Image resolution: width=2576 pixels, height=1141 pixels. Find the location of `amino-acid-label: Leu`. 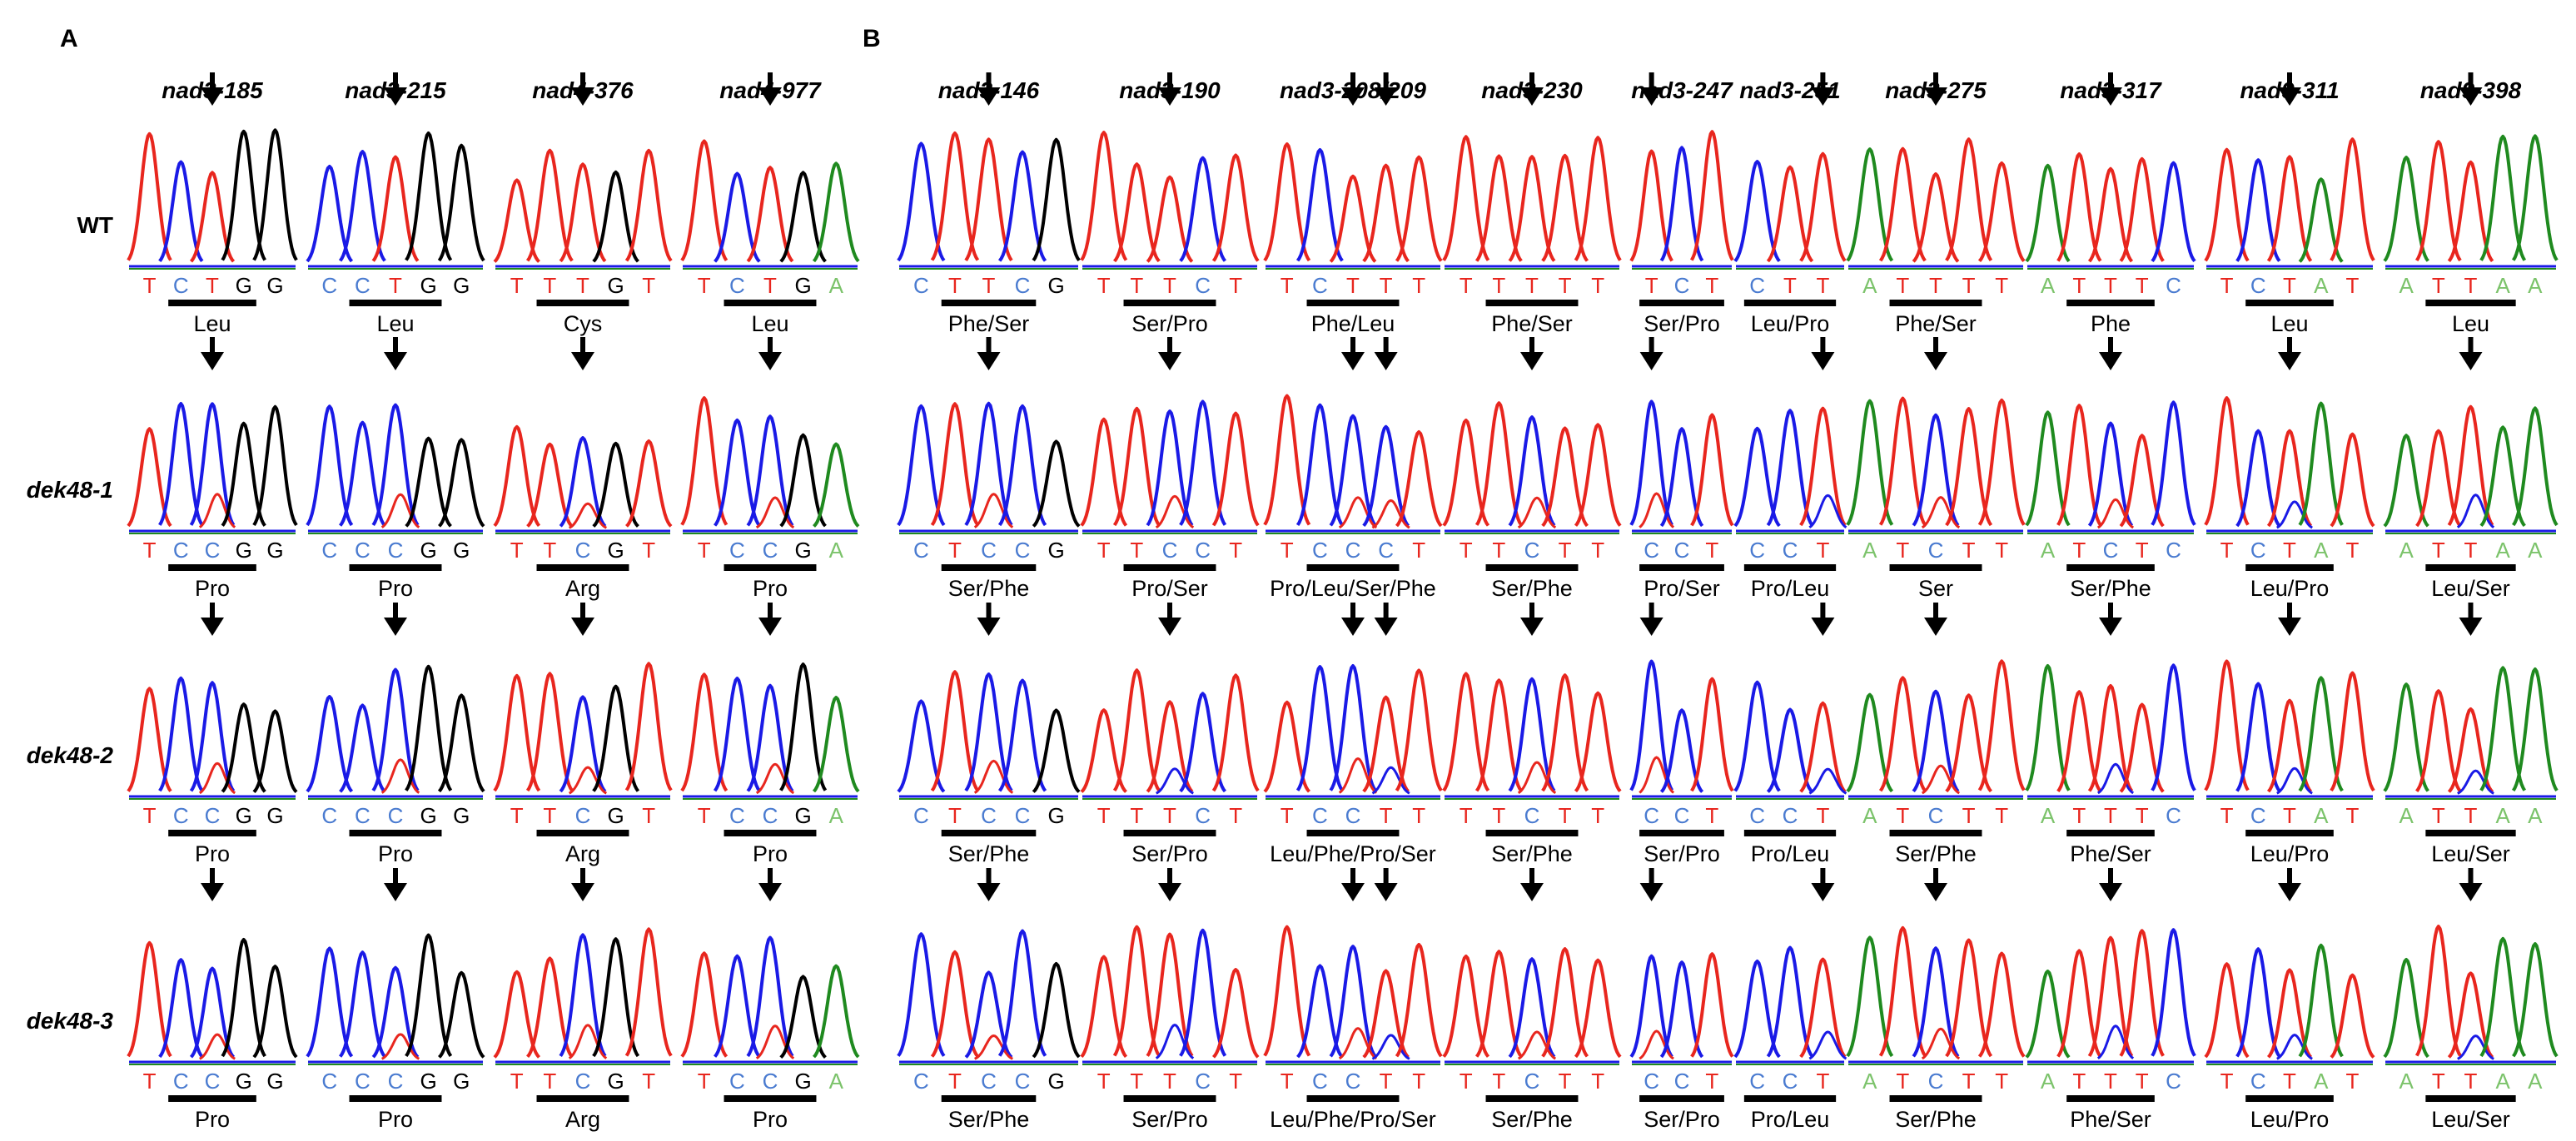

amino-acid-label: Leu is located at coordinates (395, 323).